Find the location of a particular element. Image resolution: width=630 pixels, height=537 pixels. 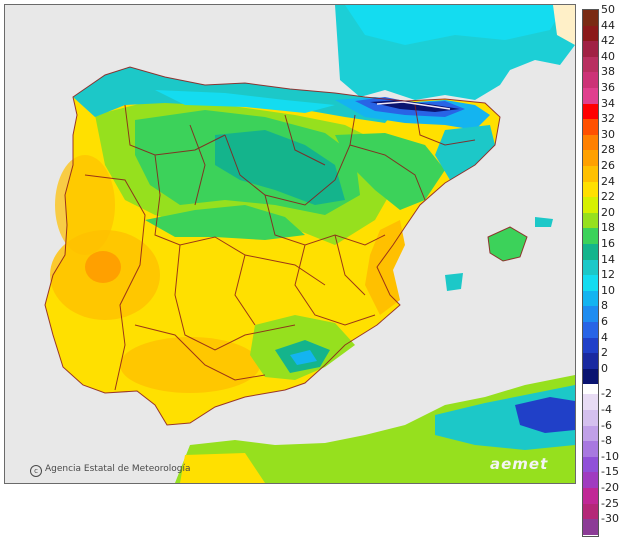

island-mallorca is located at coordinates (507, 244).